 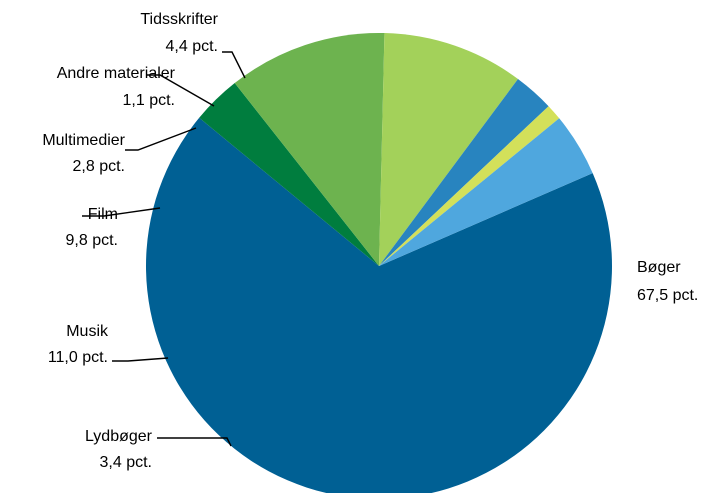 I want to click on pie-slice-lydb-ger, so click(x=289, y=174).